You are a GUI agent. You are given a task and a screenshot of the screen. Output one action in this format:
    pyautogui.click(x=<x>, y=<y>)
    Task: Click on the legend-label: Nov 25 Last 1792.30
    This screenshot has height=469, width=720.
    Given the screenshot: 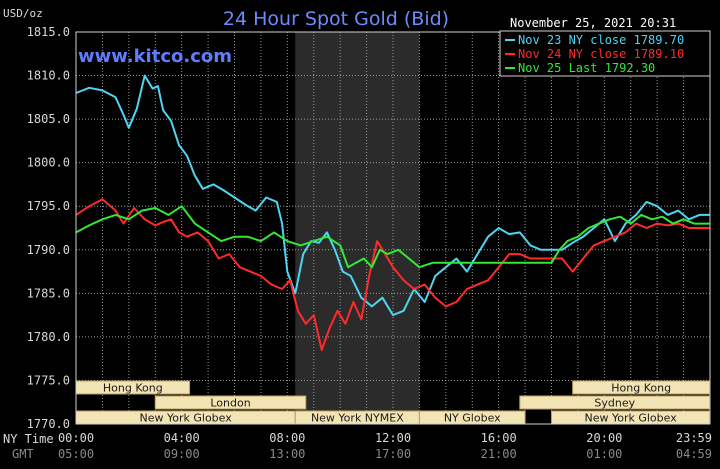 What is the action you would take?
    pyautogui.click(x=586, y=68)
    